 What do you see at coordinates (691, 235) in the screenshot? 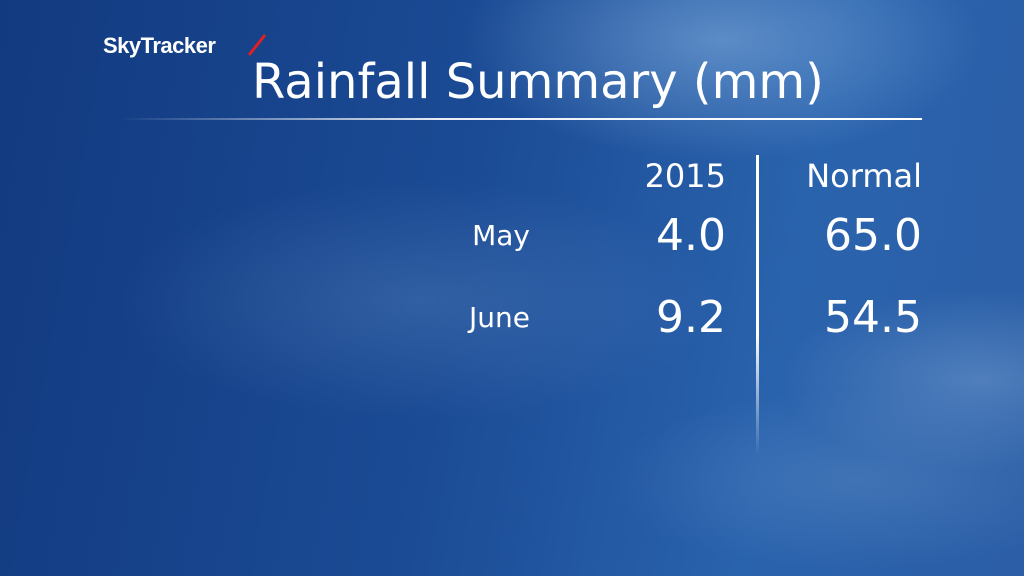
I see `cell-value: 4.0` at bounding box center [691, 235].